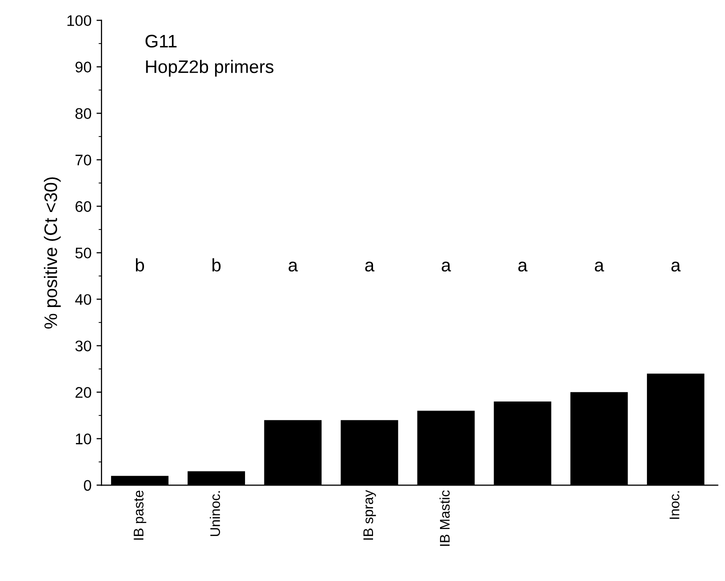  Describe the element at coordinates (88, 485) in the screenshot. I see `y-tick-label: 0` at that location.